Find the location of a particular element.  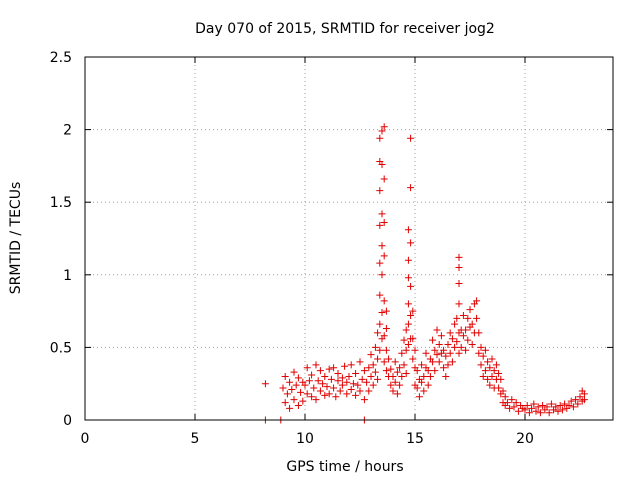

y-tick-label: 0 is located at coordinates (67, 421).